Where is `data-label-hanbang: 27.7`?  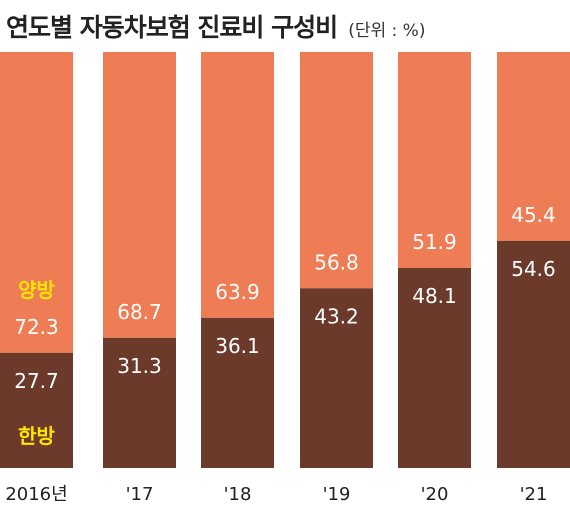 data-label-hanbang: 27.7 is located at coordinates (36, 381).